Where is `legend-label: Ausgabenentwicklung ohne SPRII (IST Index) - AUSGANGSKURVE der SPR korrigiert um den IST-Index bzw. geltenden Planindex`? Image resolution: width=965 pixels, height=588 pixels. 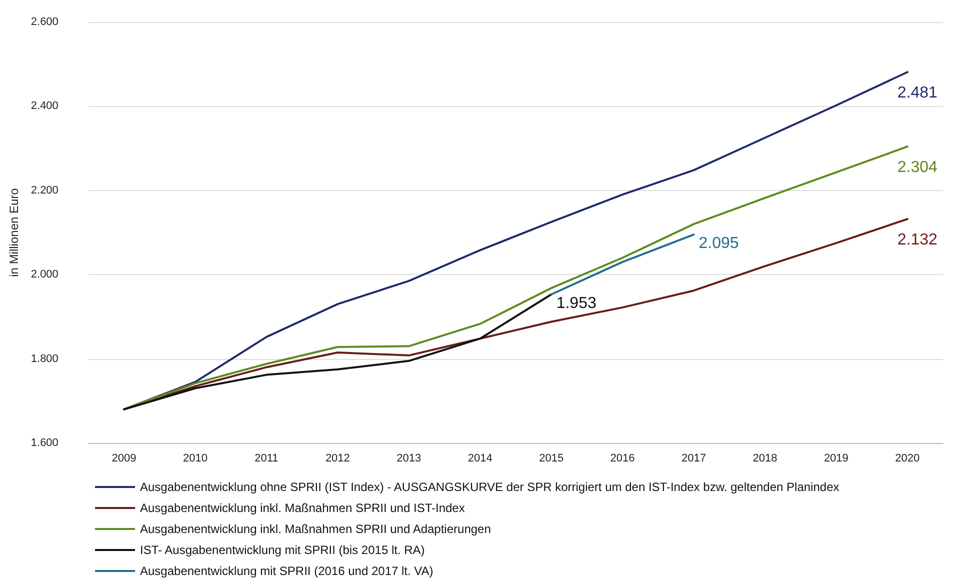 legend-label: Ausgabenentwicklung ohne SPRII (IST Index) - AUSGANGSKURVE der SPR korrigiert um den IST-Index bzw. geltenden Planindex is located at coordinates (490, 487).